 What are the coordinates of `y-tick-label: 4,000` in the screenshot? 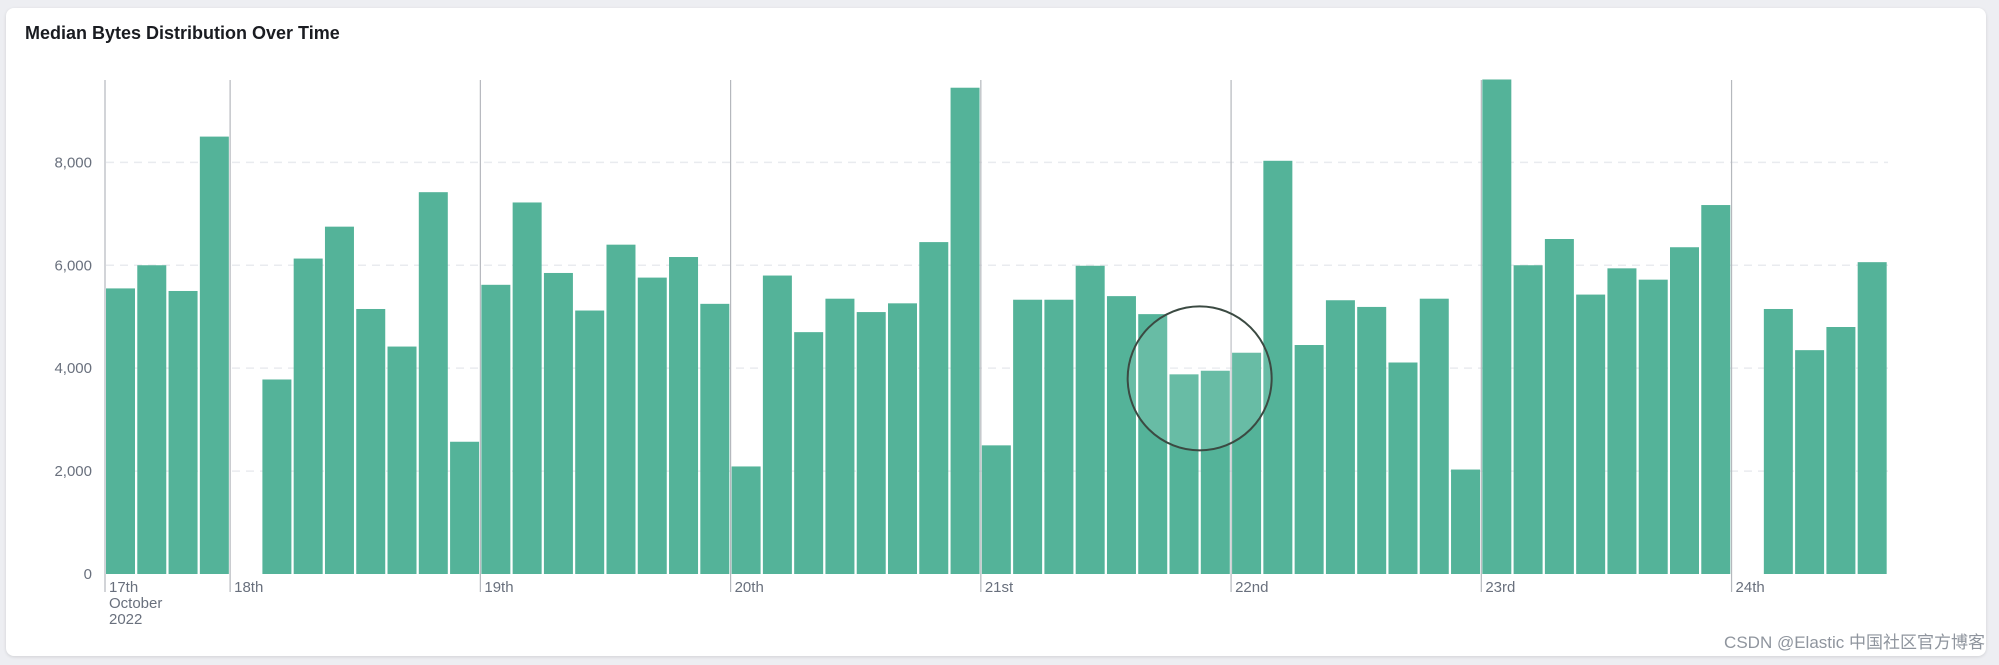 It's located at (73, 368).